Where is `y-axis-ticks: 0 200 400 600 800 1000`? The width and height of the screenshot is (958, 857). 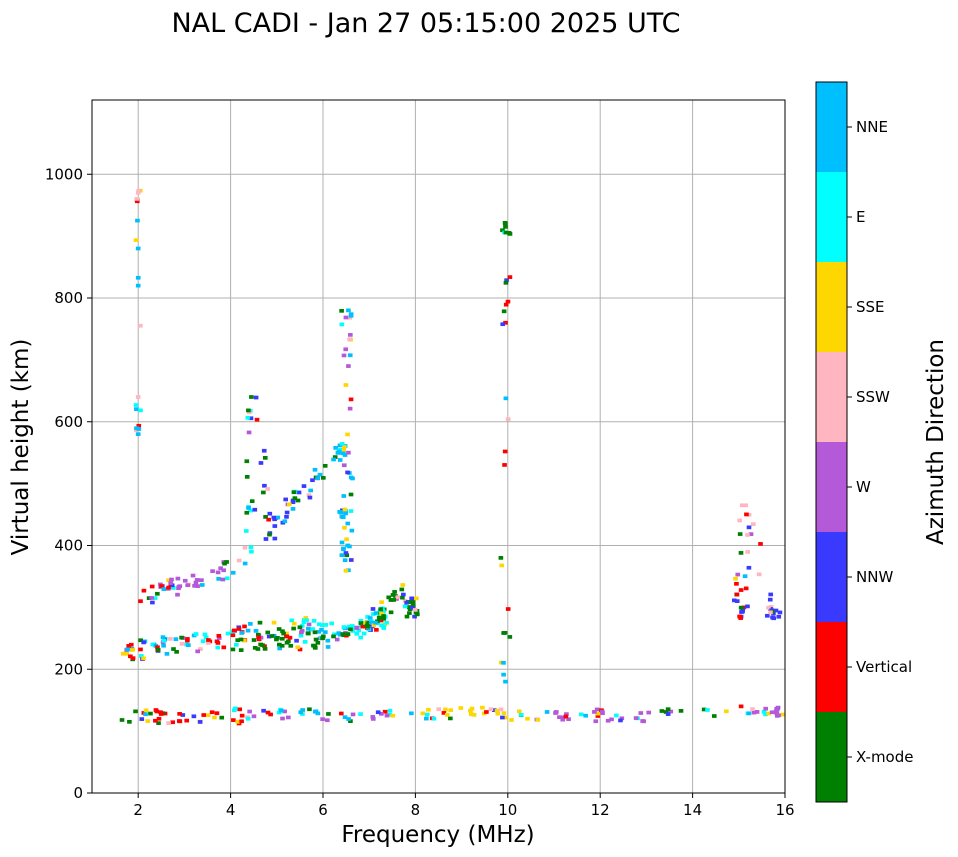 y-axis-ticks: 0 200 400 600 800 1000 is located at coordinates (68, 483).